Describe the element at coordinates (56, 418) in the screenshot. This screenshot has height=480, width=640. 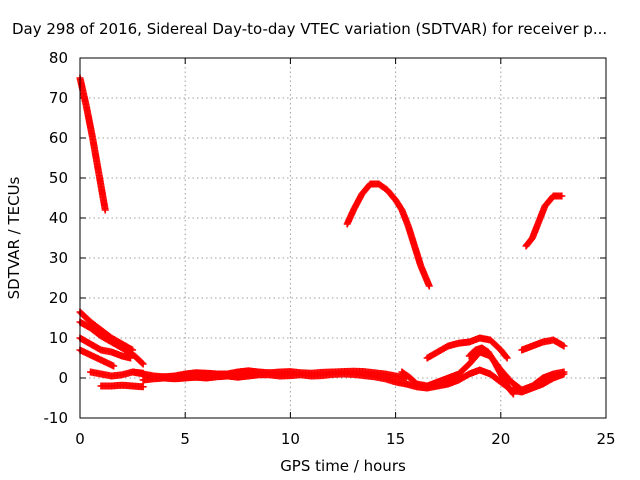
I see `y-tick-label: -10` at that location.